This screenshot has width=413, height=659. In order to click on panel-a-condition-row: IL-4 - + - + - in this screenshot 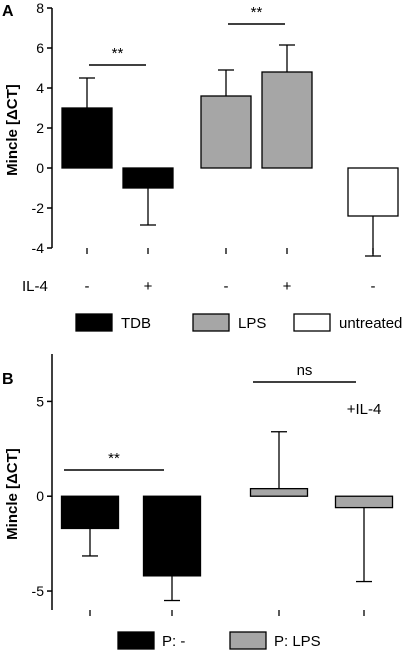, I will do `click(199, 286)`.